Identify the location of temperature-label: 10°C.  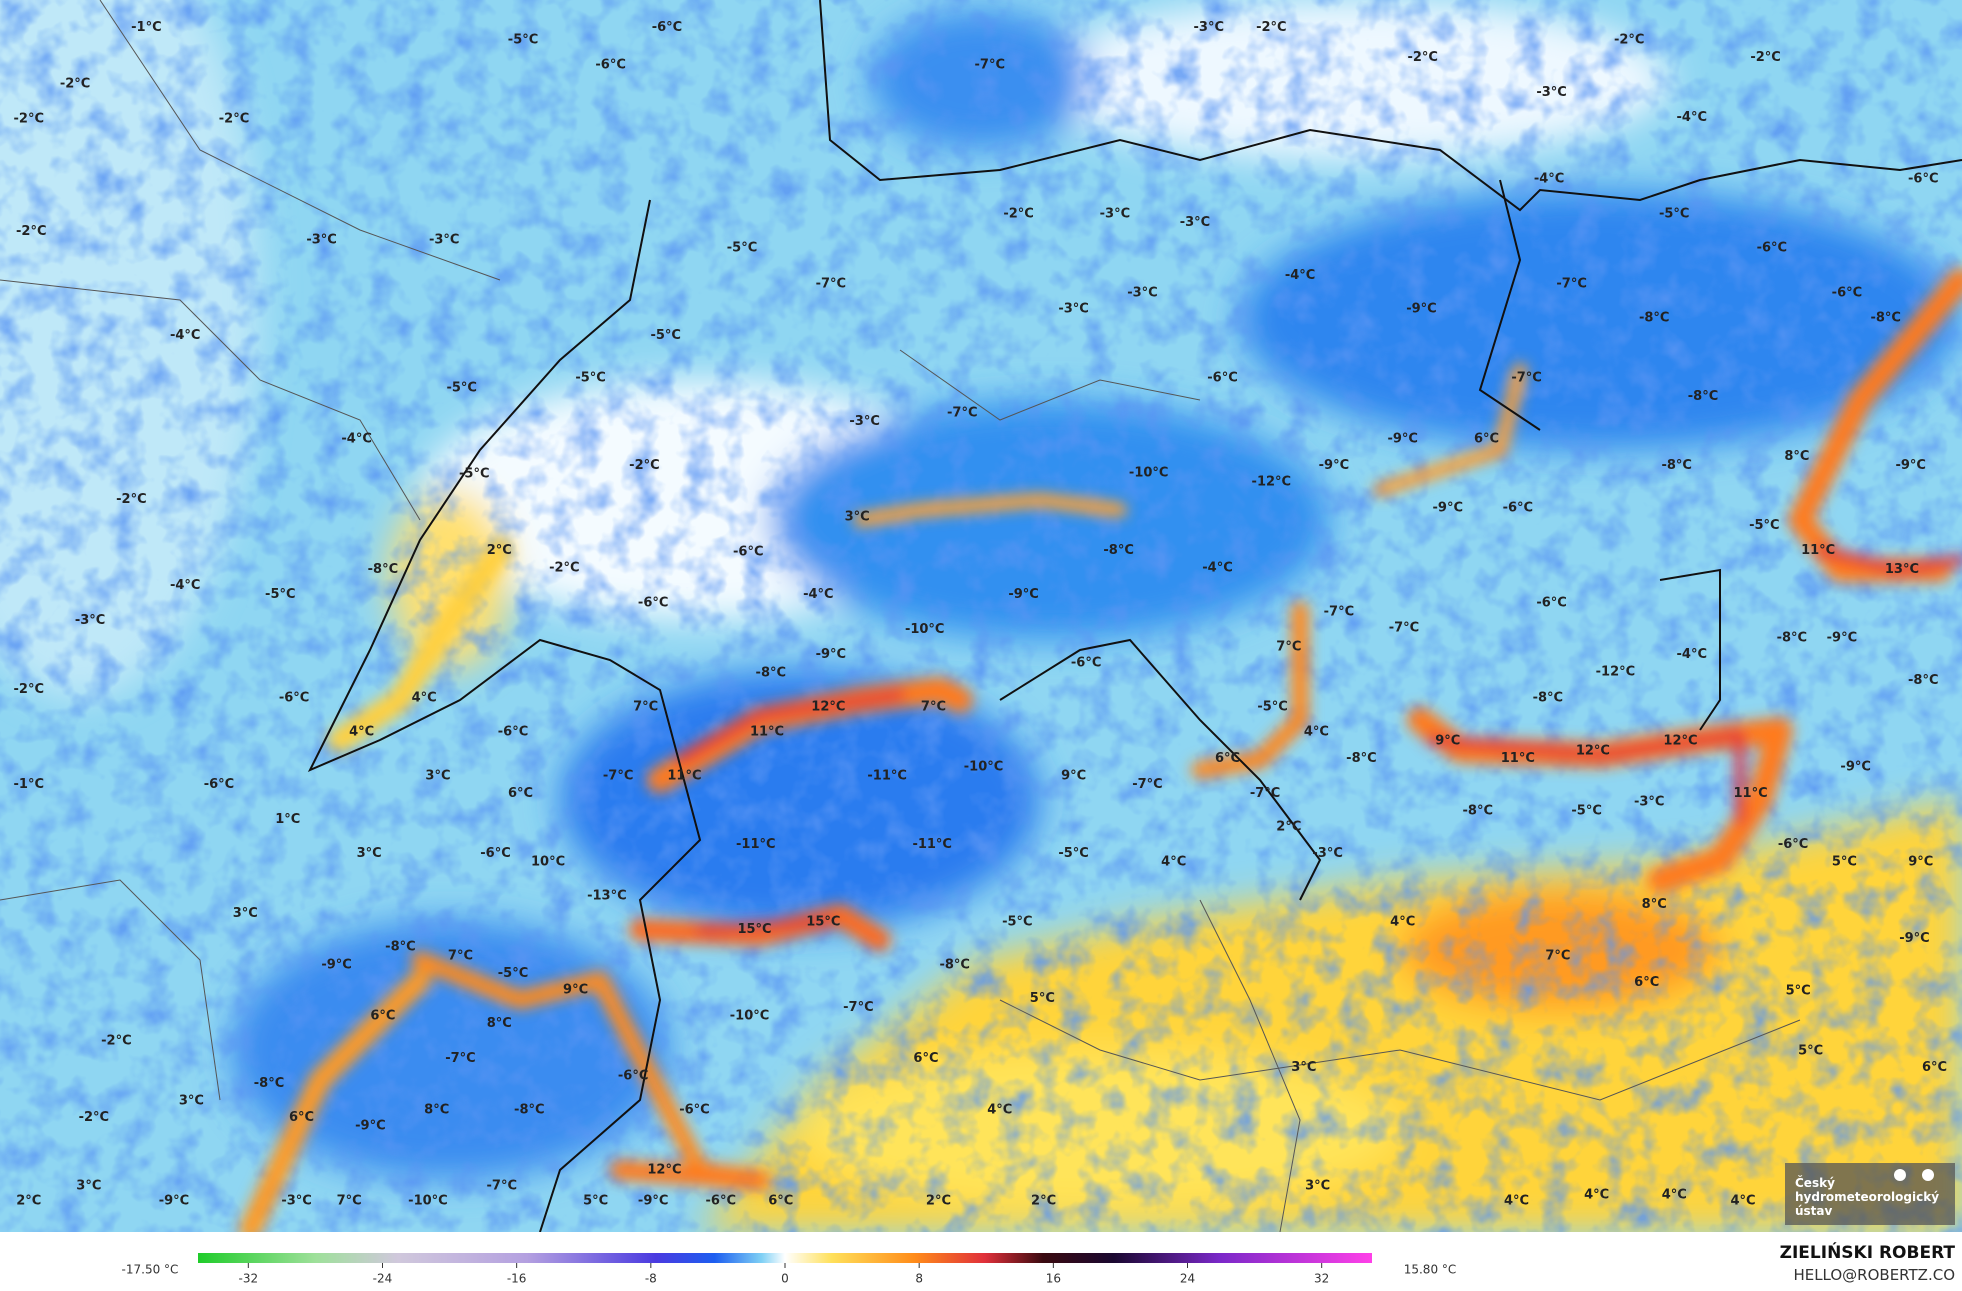
(548, 862).